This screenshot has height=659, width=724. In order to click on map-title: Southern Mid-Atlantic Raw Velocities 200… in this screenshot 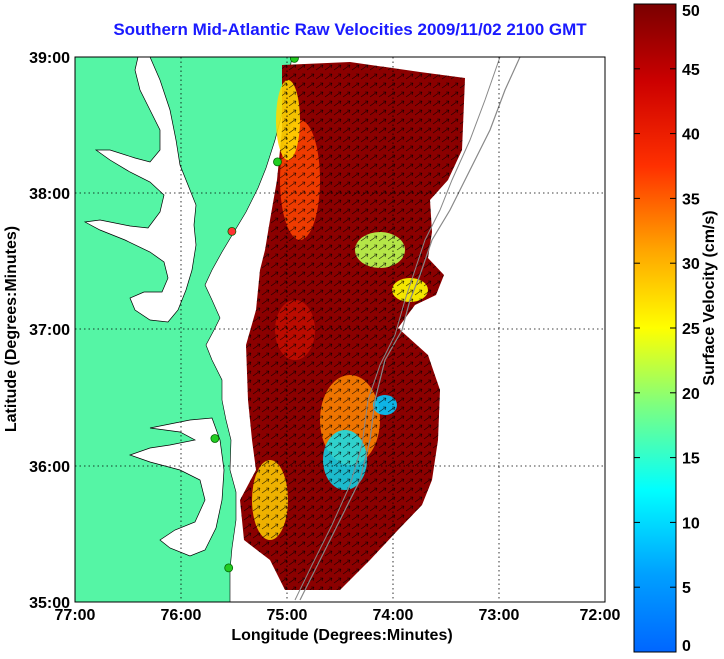, I will do `click(350, 29)`.